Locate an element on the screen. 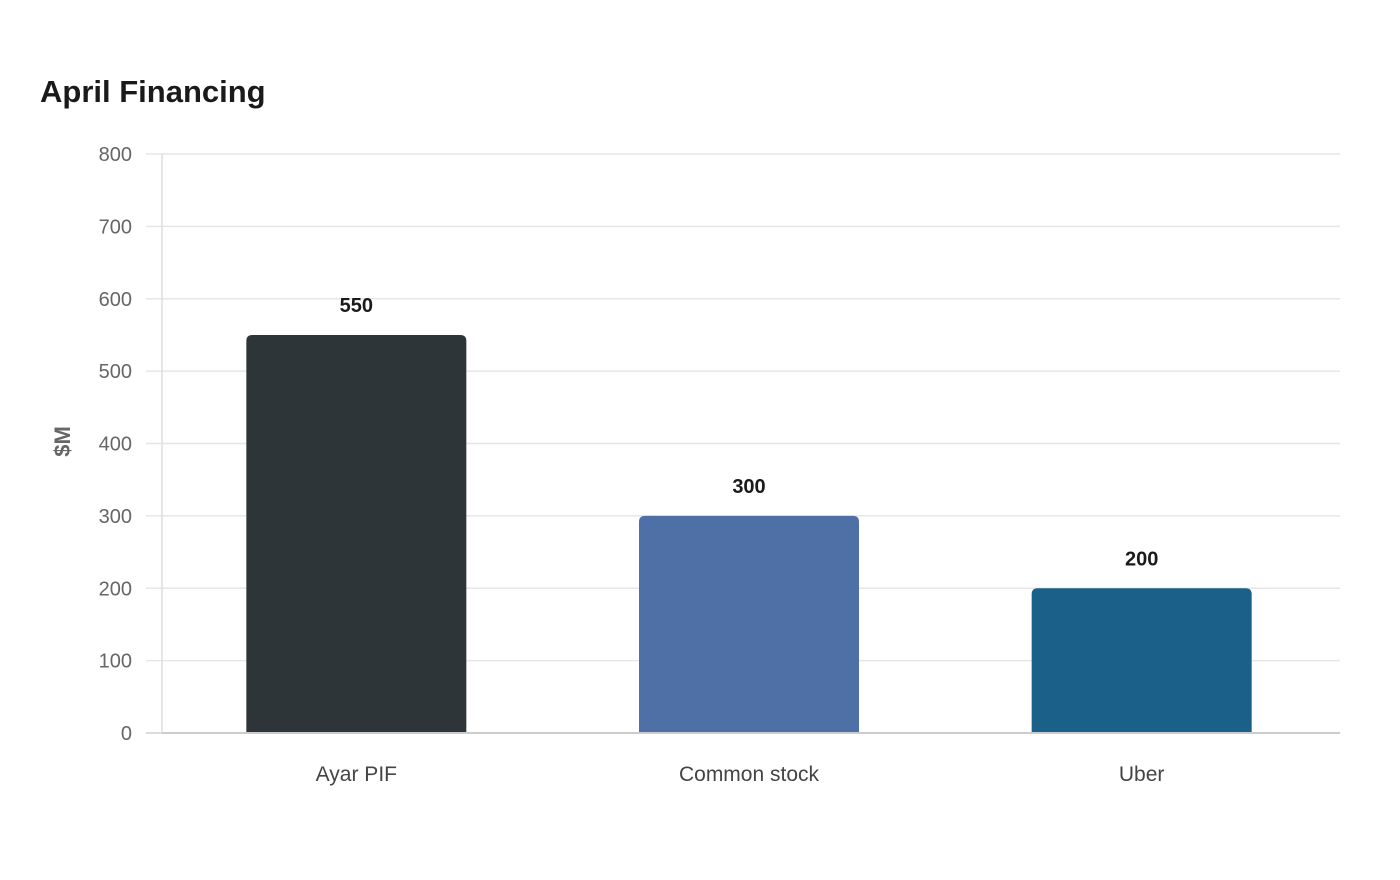 The width and height of the screenshot is (1400, 880). bar-common-stock is located at coordinates (749, 624).